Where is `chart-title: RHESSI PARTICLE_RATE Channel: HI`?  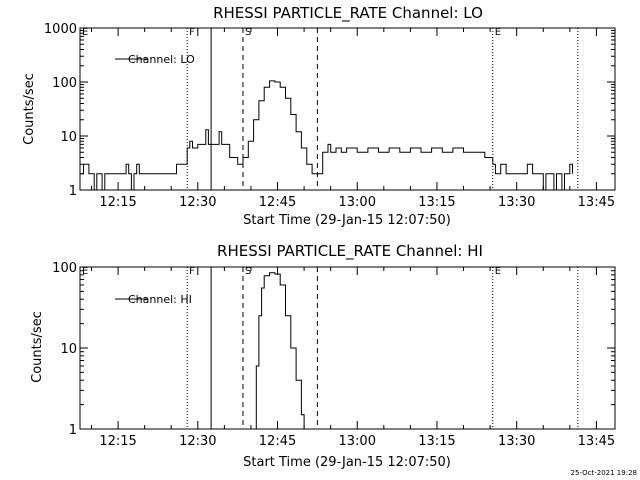
chart-title: RHESSI PARTICLE_RATE Channel: HI is located at coordinates (350, 251).